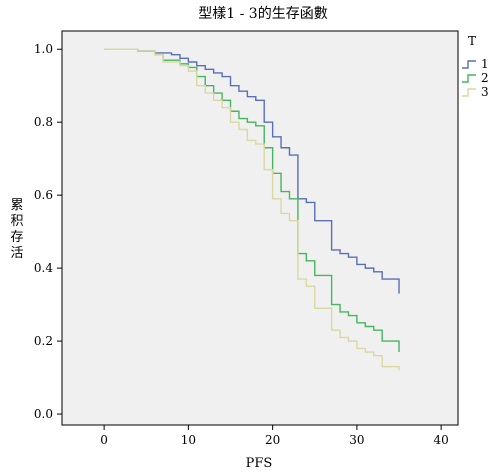  I want to click on chart-title: 型樣1 - 3的生存函數, so click(262, 13).